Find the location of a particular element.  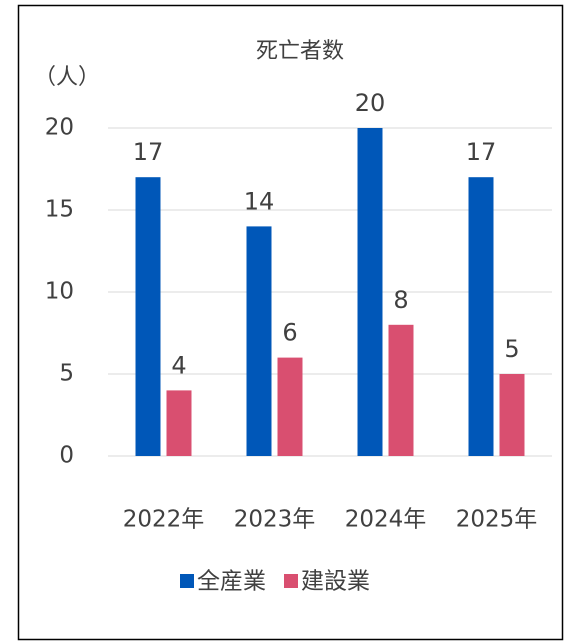

y-tick-label: 10 is located at coordinates (59, 292).